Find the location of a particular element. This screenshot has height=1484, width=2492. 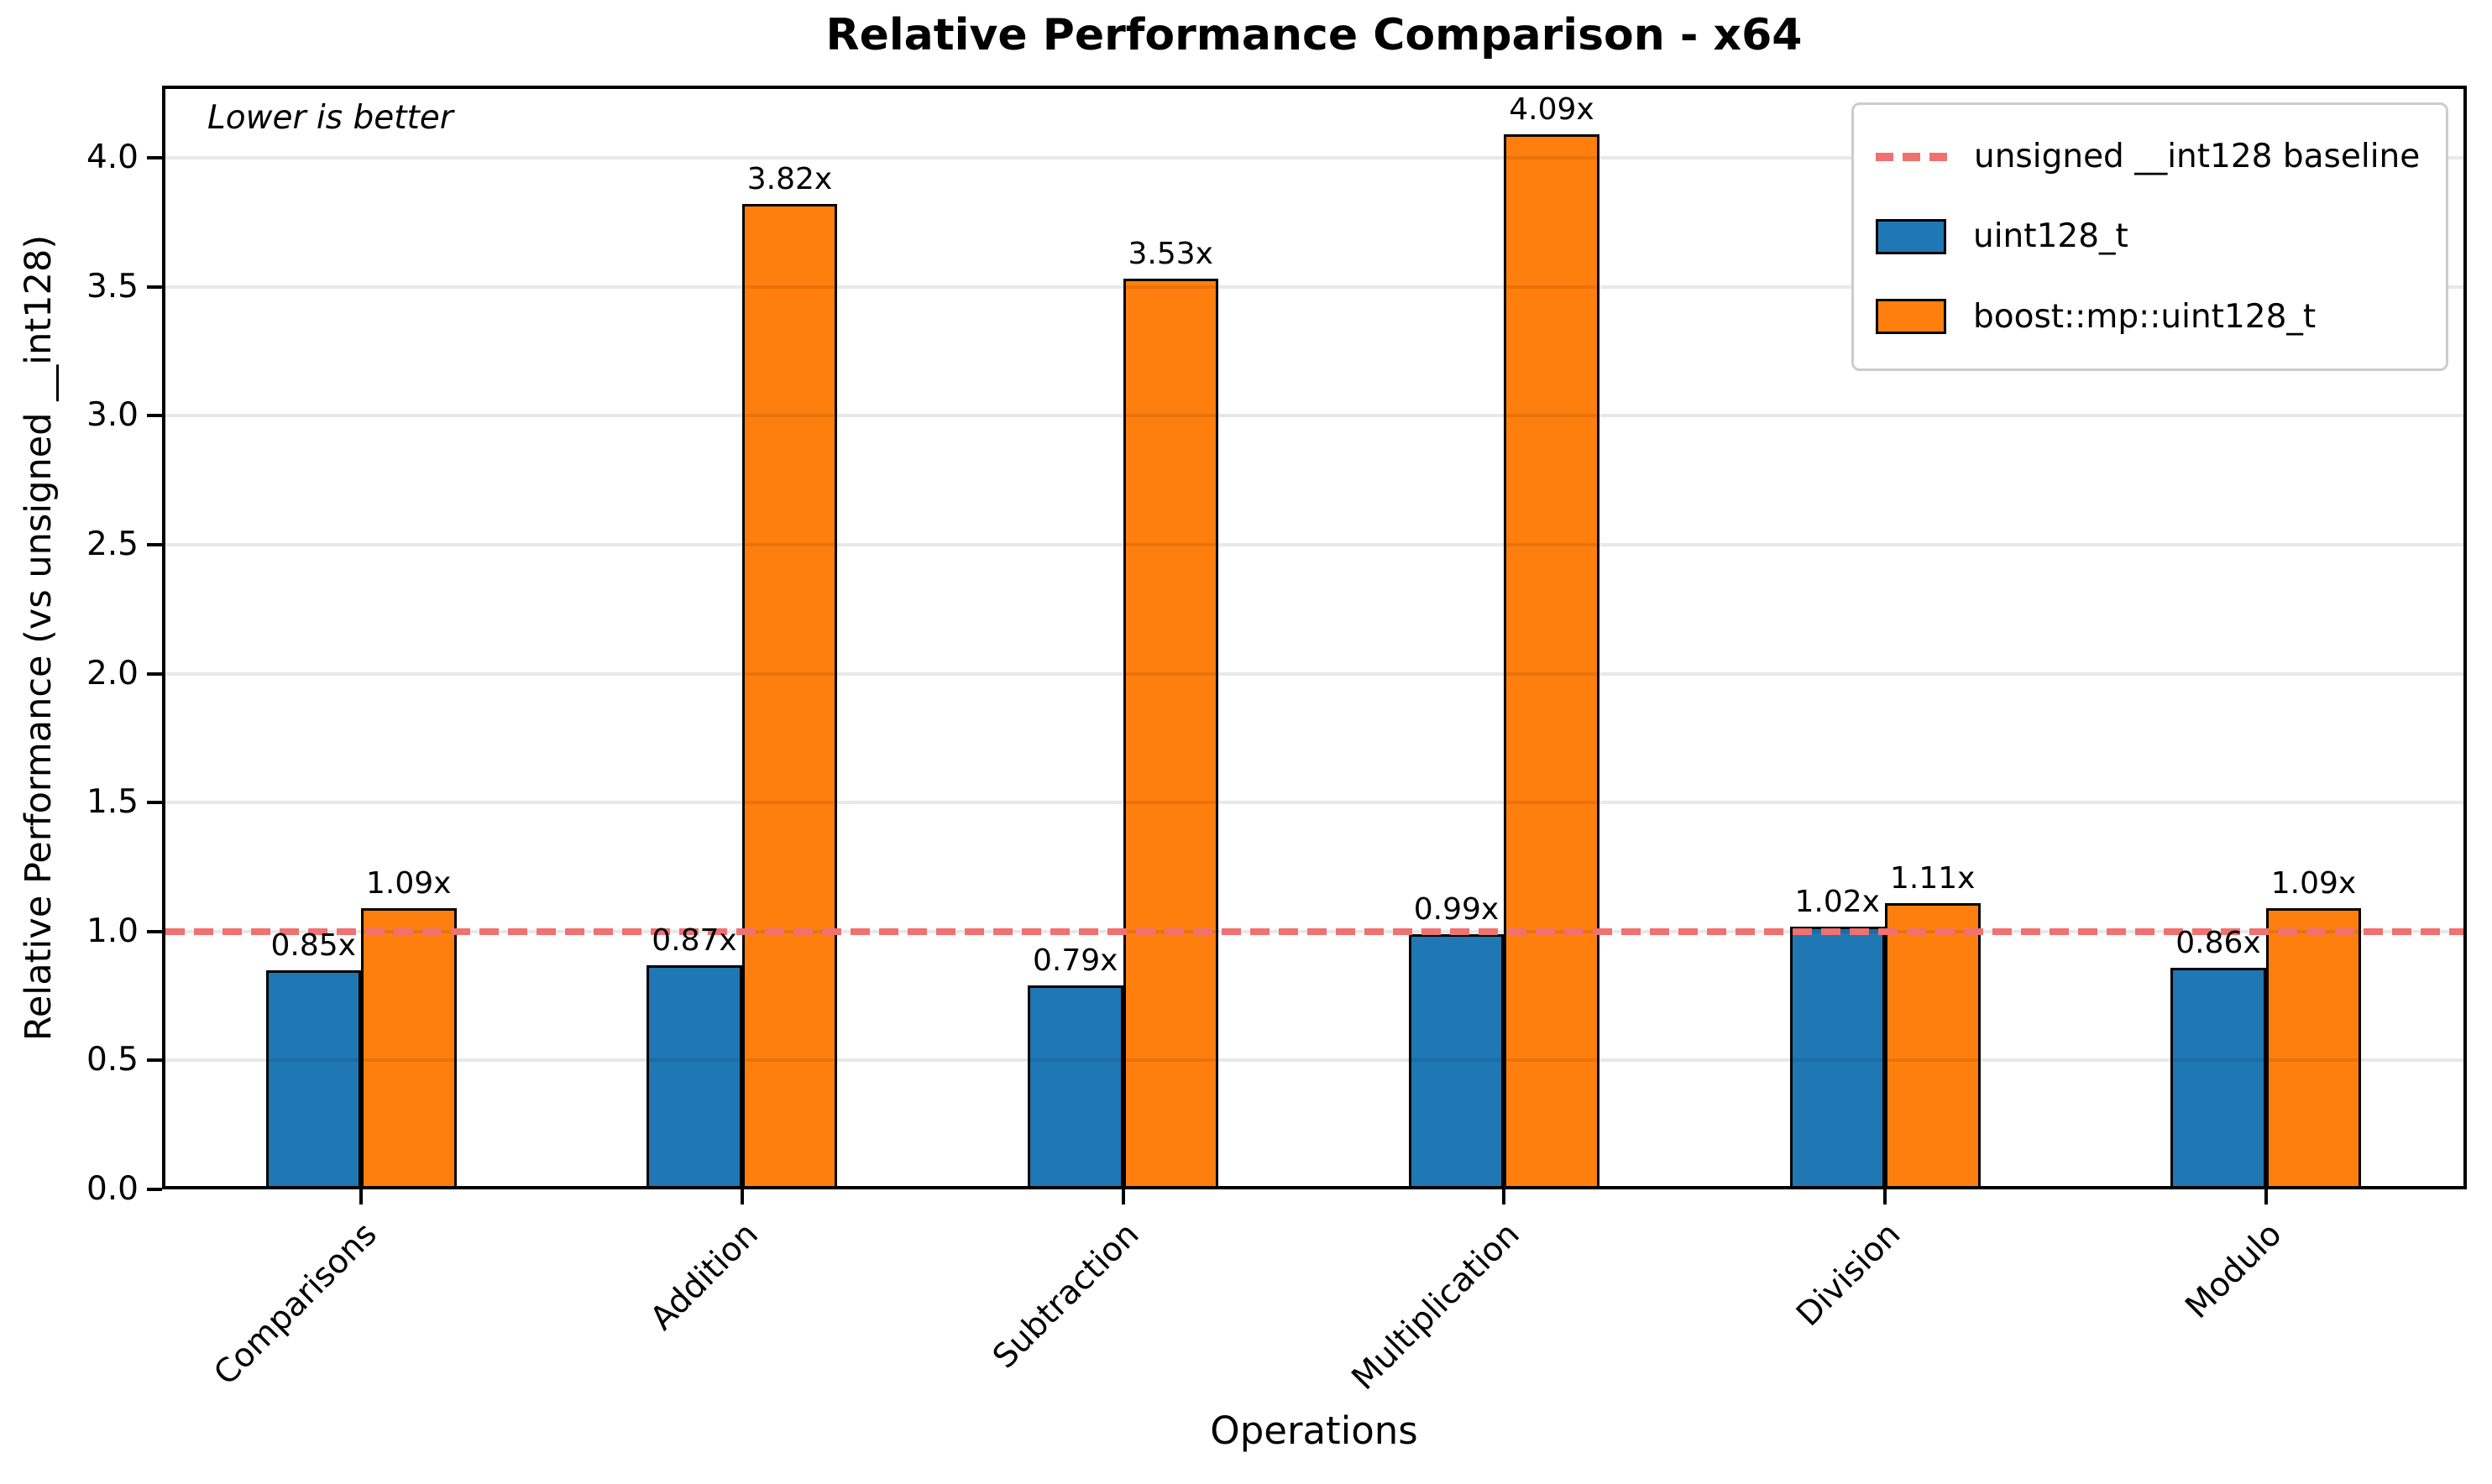

xtick-label-comparisons: Comparisons is located at coordinates (296, 1304).